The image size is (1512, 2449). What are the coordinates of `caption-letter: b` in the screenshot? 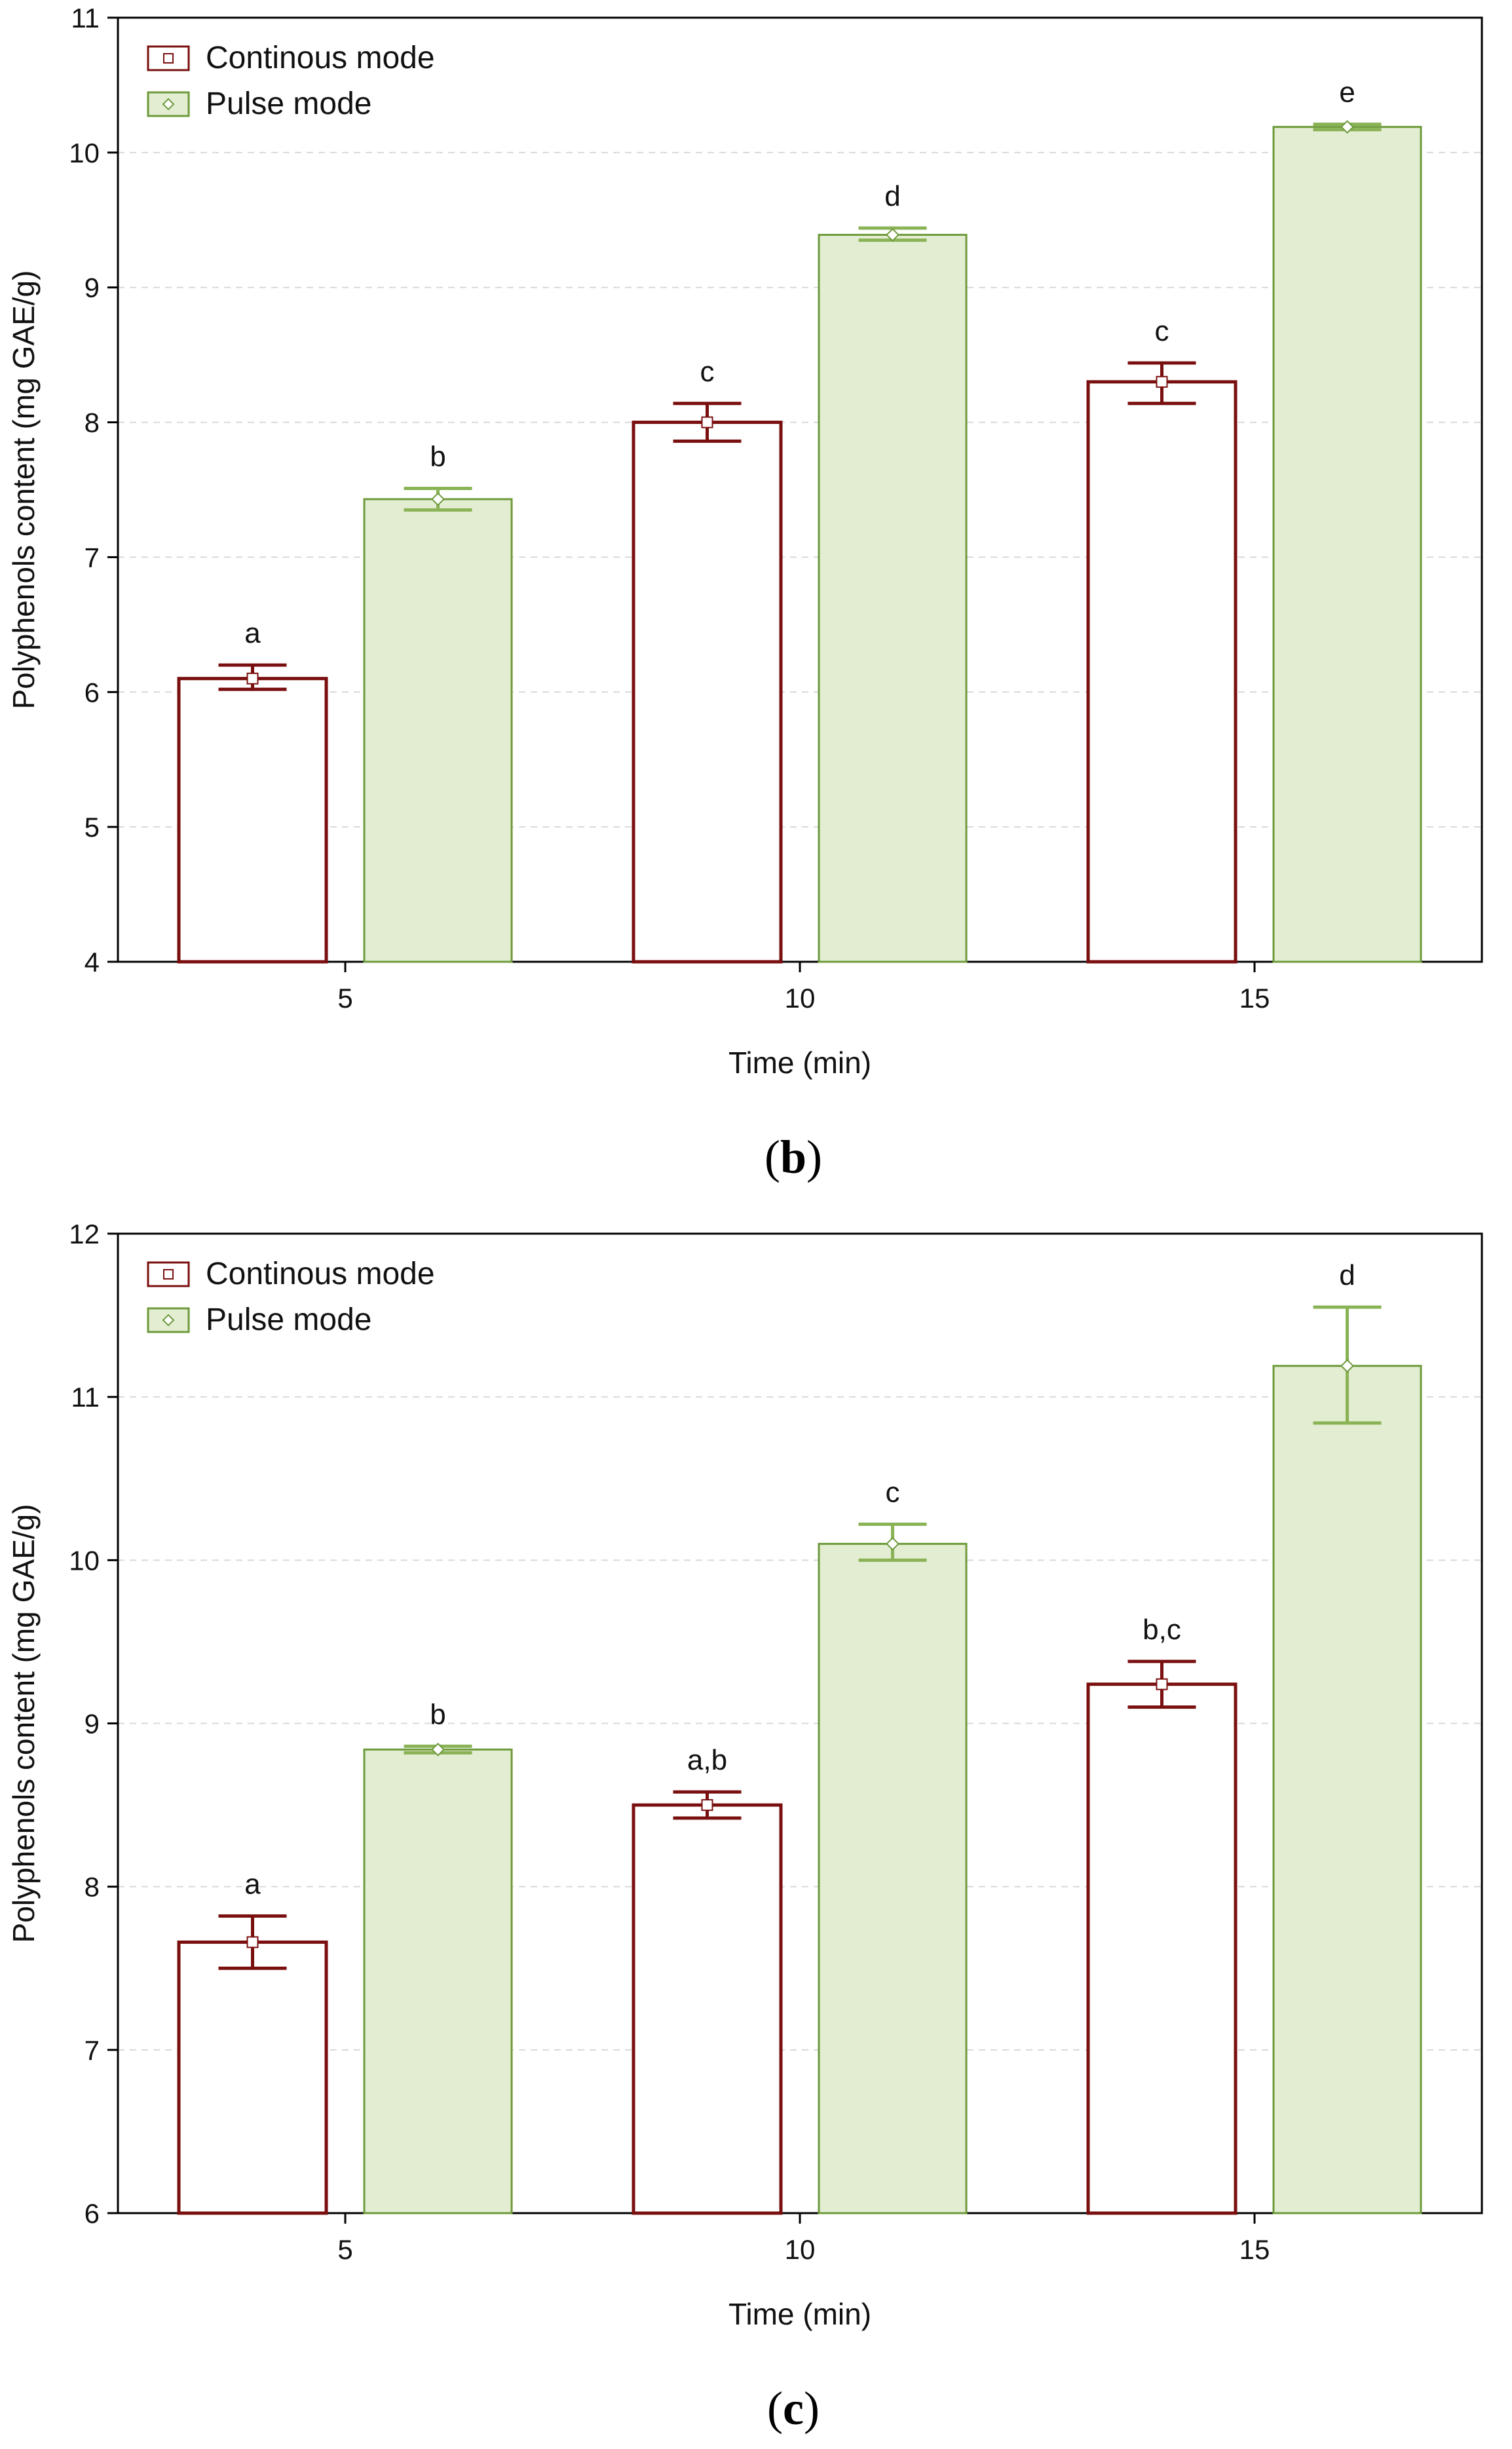 It's located at (793, 1157).